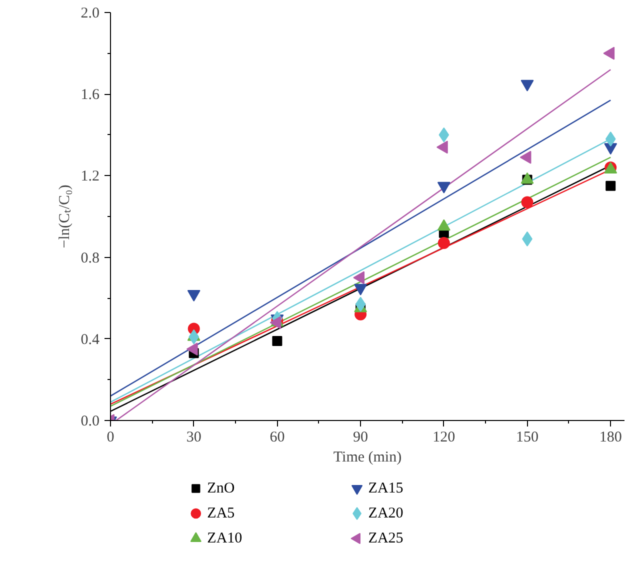 This screenshot has width=638, height=577. I want to click on legend-label: ZnO, so click(221, 488).